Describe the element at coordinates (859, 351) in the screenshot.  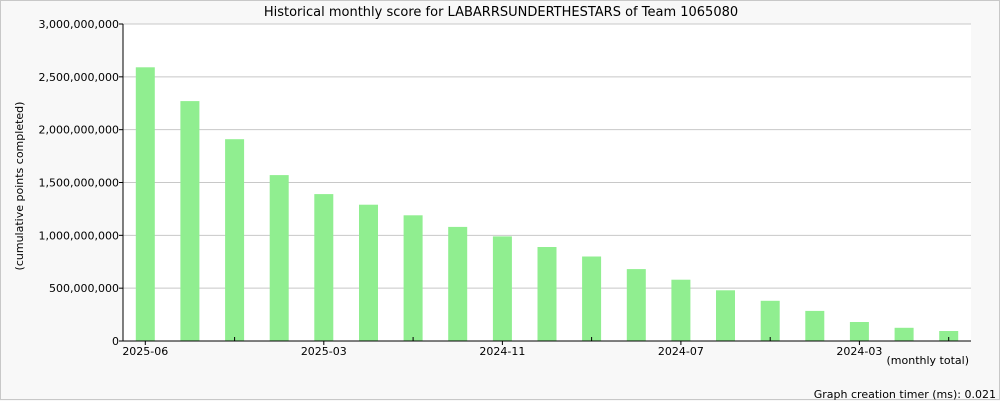
I see `x-tick-label: 2024-03` at that location.